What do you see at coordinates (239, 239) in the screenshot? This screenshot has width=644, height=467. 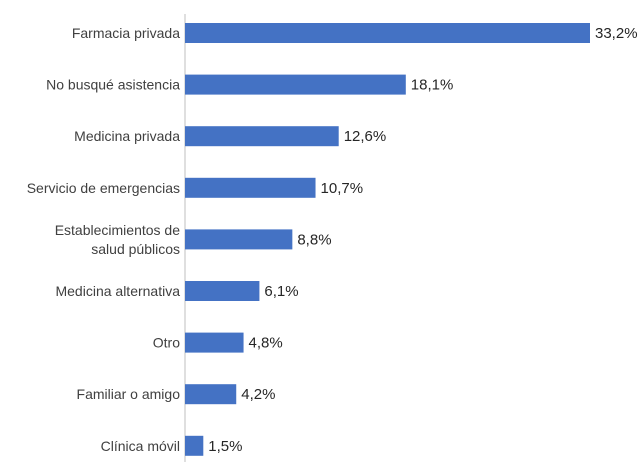 I see `bar-establecimientos-de-salud-publicos` at bounding box center [239, 239].